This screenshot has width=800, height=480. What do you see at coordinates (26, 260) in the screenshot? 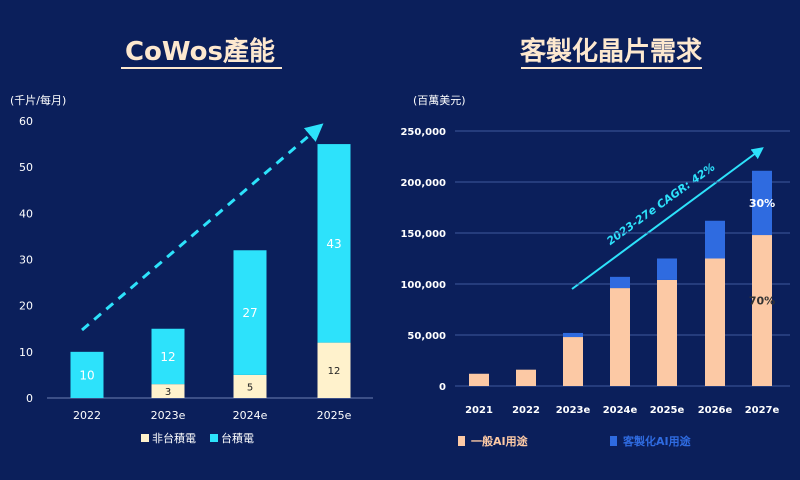
I see `left-y-tick-label: 30` at bounding box center [26, 260].